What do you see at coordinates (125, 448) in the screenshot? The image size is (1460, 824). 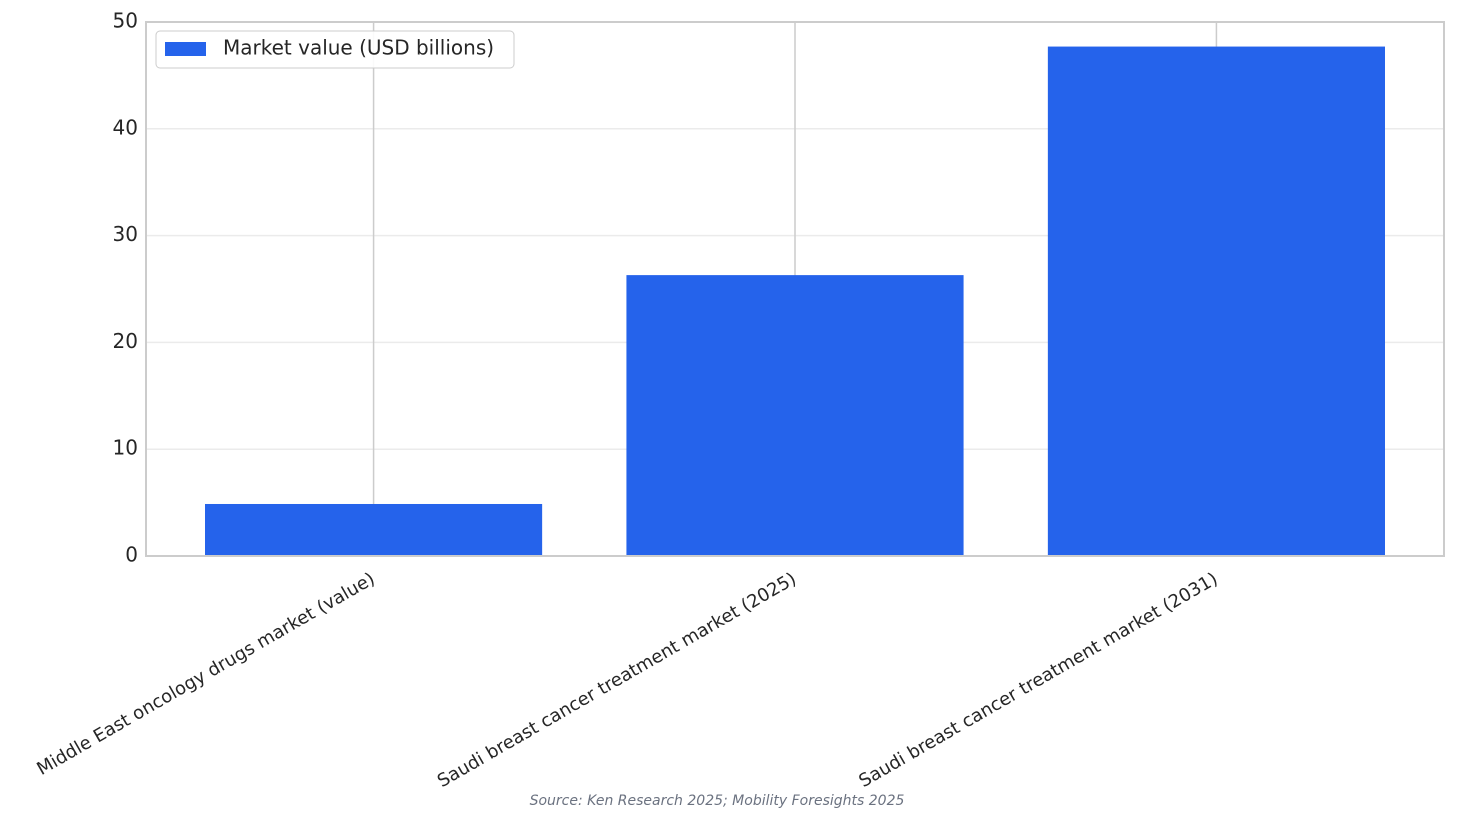 I see `y-tick-label: 10` at bounding box center [125, 448].